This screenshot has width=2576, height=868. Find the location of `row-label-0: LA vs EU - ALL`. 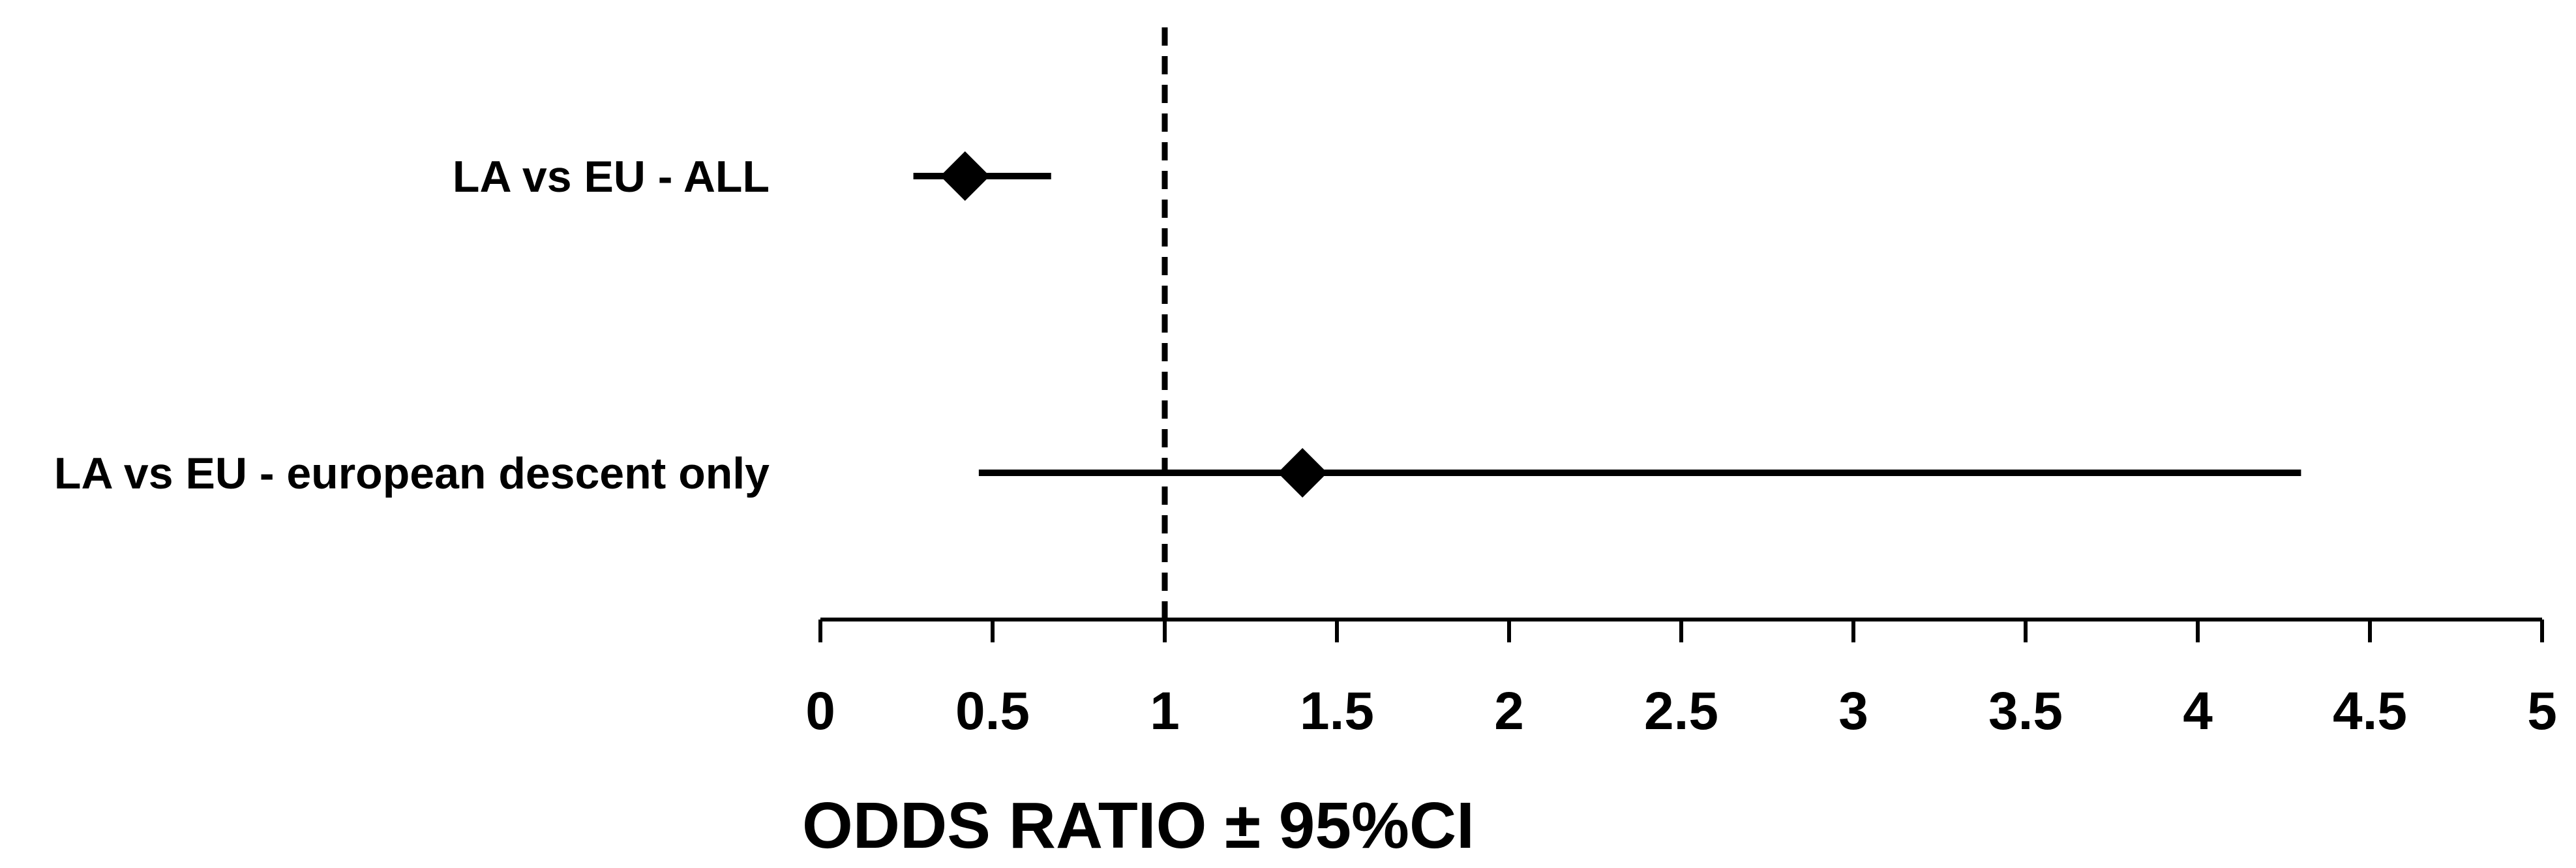

row-label-0: LA vs EU - ALL is located at coordinates (611, 177).